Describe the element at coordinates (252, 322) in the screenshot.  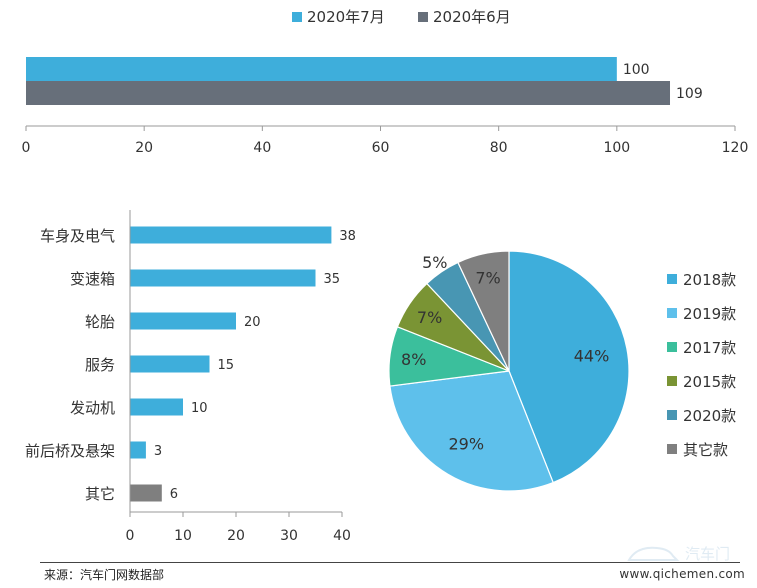
I see `bar-value-label-2: 20` at that location.